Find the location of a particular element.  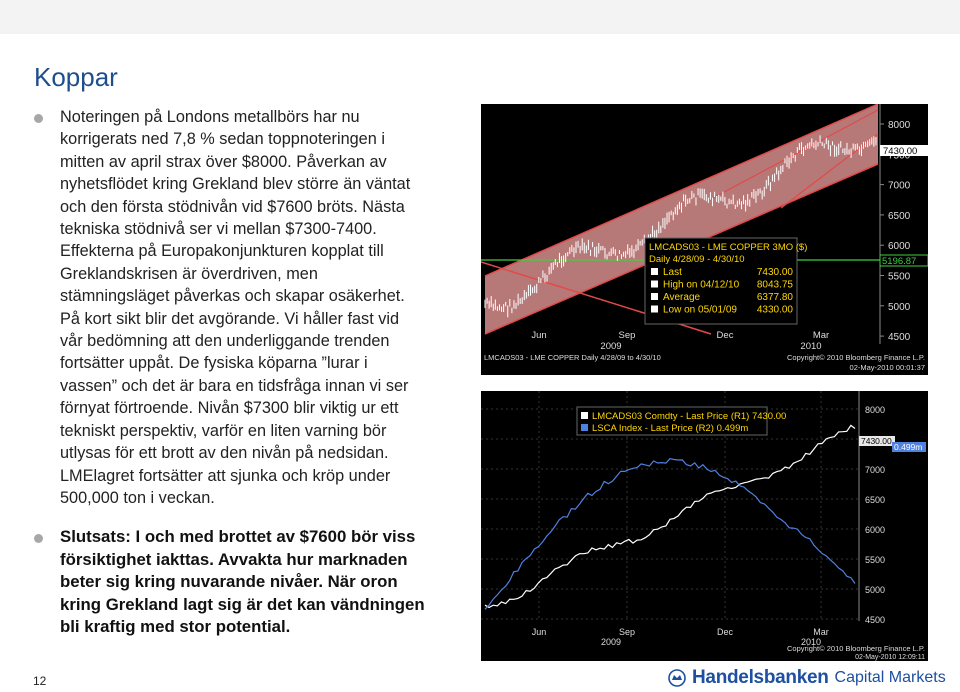

last-price-tag is located at coordinates (904, 150).